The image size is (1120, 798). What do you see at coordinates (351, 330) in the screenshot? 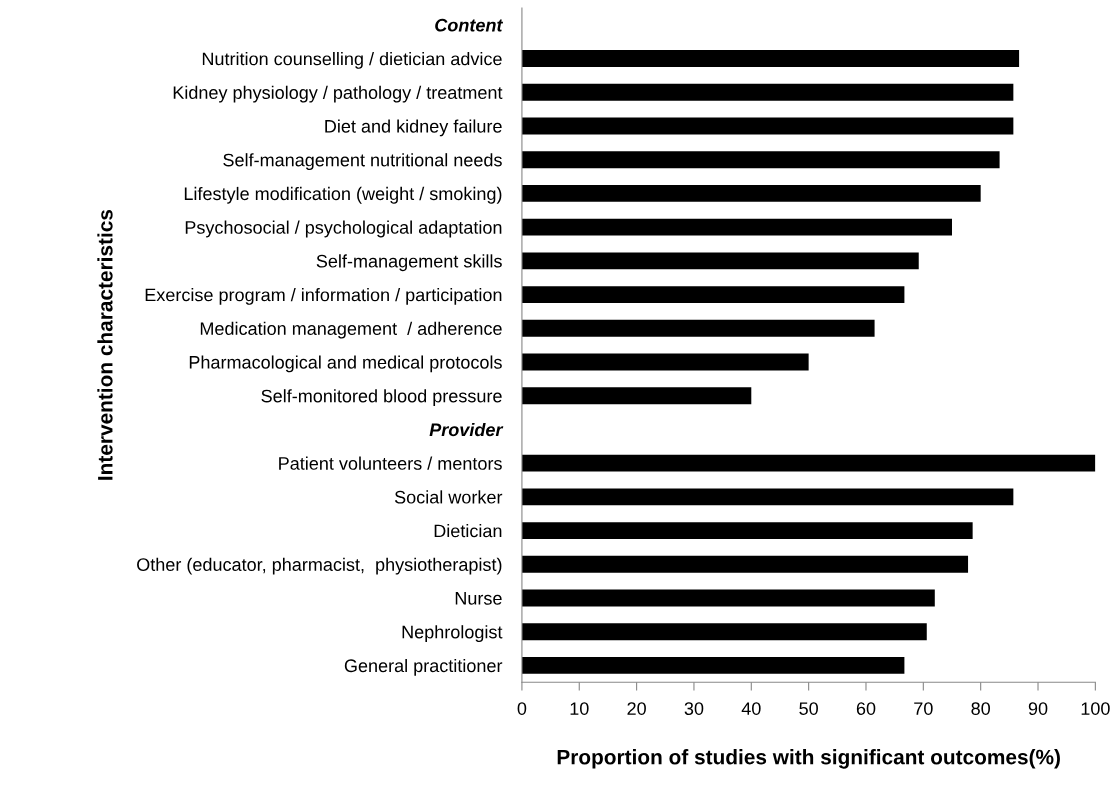
I see `y-tick-label: Medication management / adherence` at bounding box center [351, 330].